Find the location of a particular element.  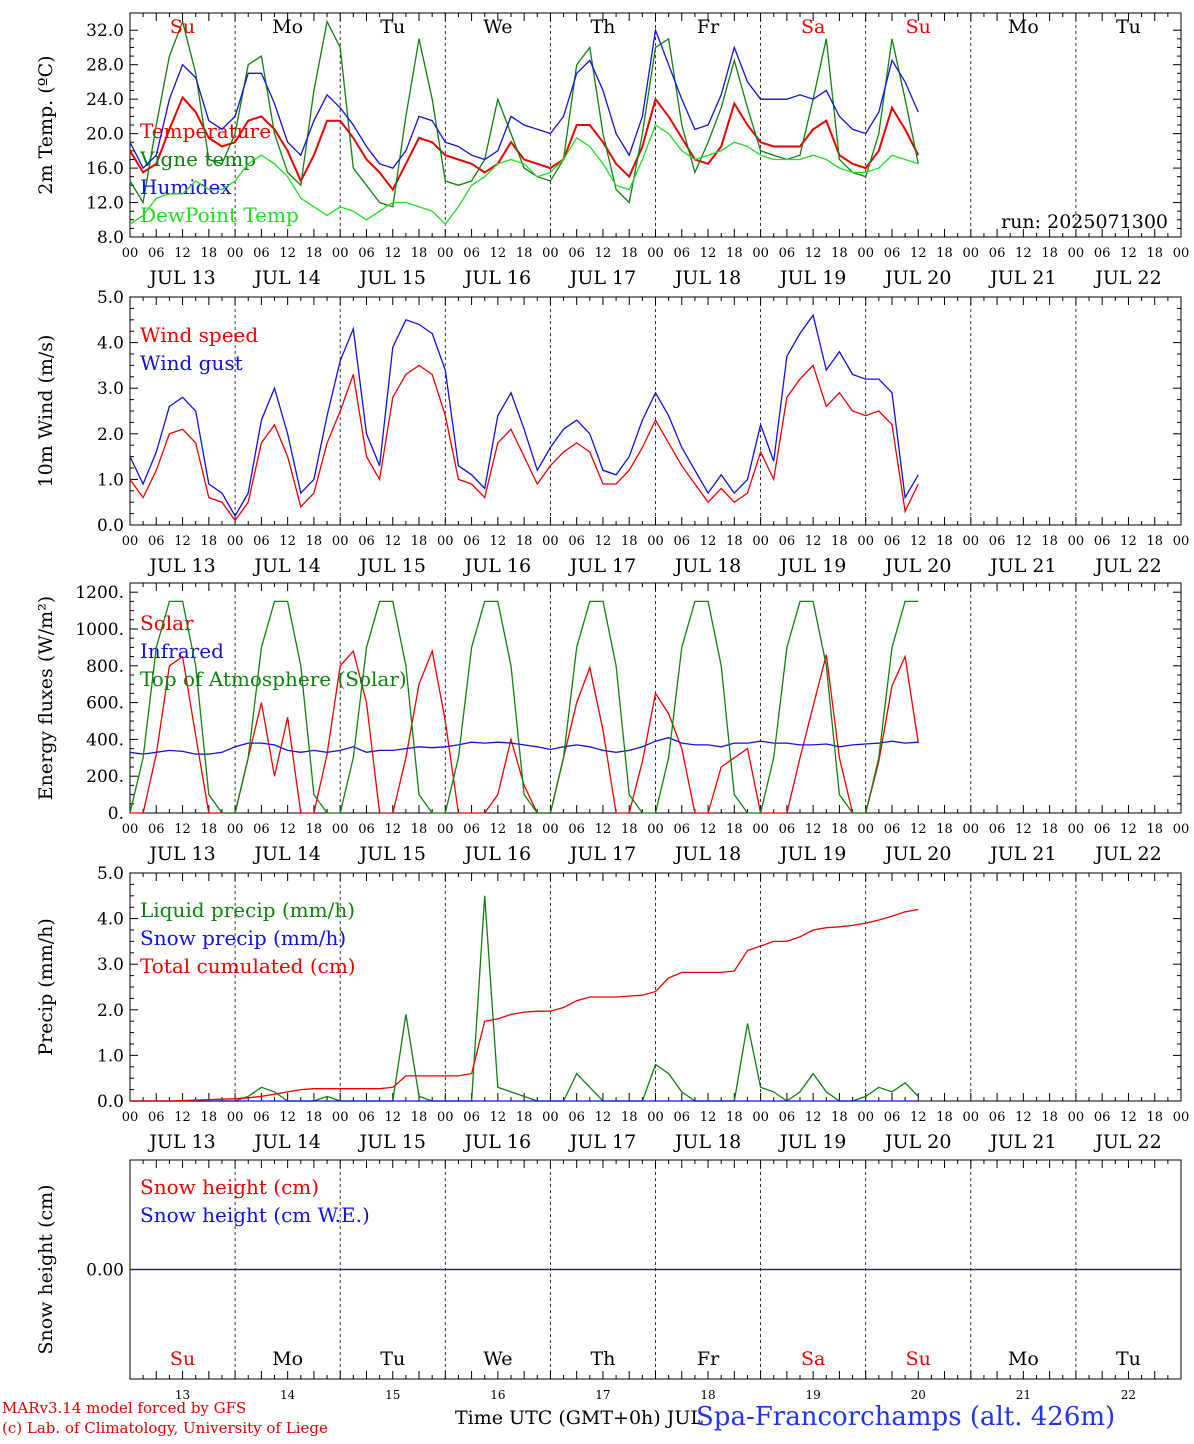

y-tick-label: 0.0 is located at coordinates (110, 526).